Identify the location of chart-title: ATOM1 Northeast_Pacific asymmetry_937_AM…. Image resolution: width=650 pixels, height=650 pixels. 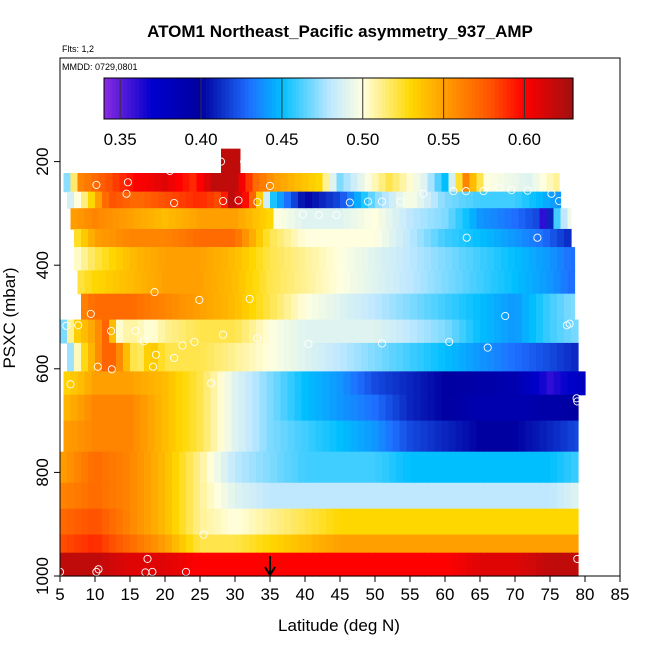
(340, 31).